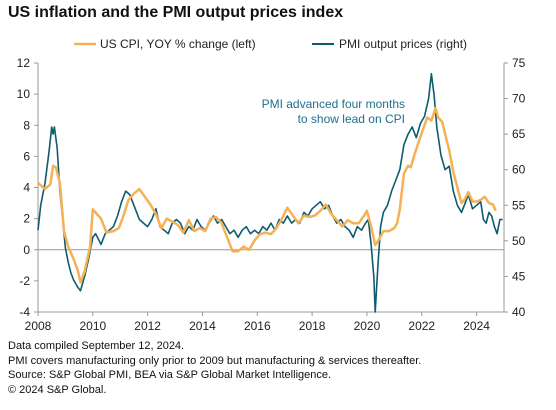 This screenshot has width=556, height=410. Describe the element at coordinates (26, 156) in the screenshot. I see `left-tick-label: 6` at that location.